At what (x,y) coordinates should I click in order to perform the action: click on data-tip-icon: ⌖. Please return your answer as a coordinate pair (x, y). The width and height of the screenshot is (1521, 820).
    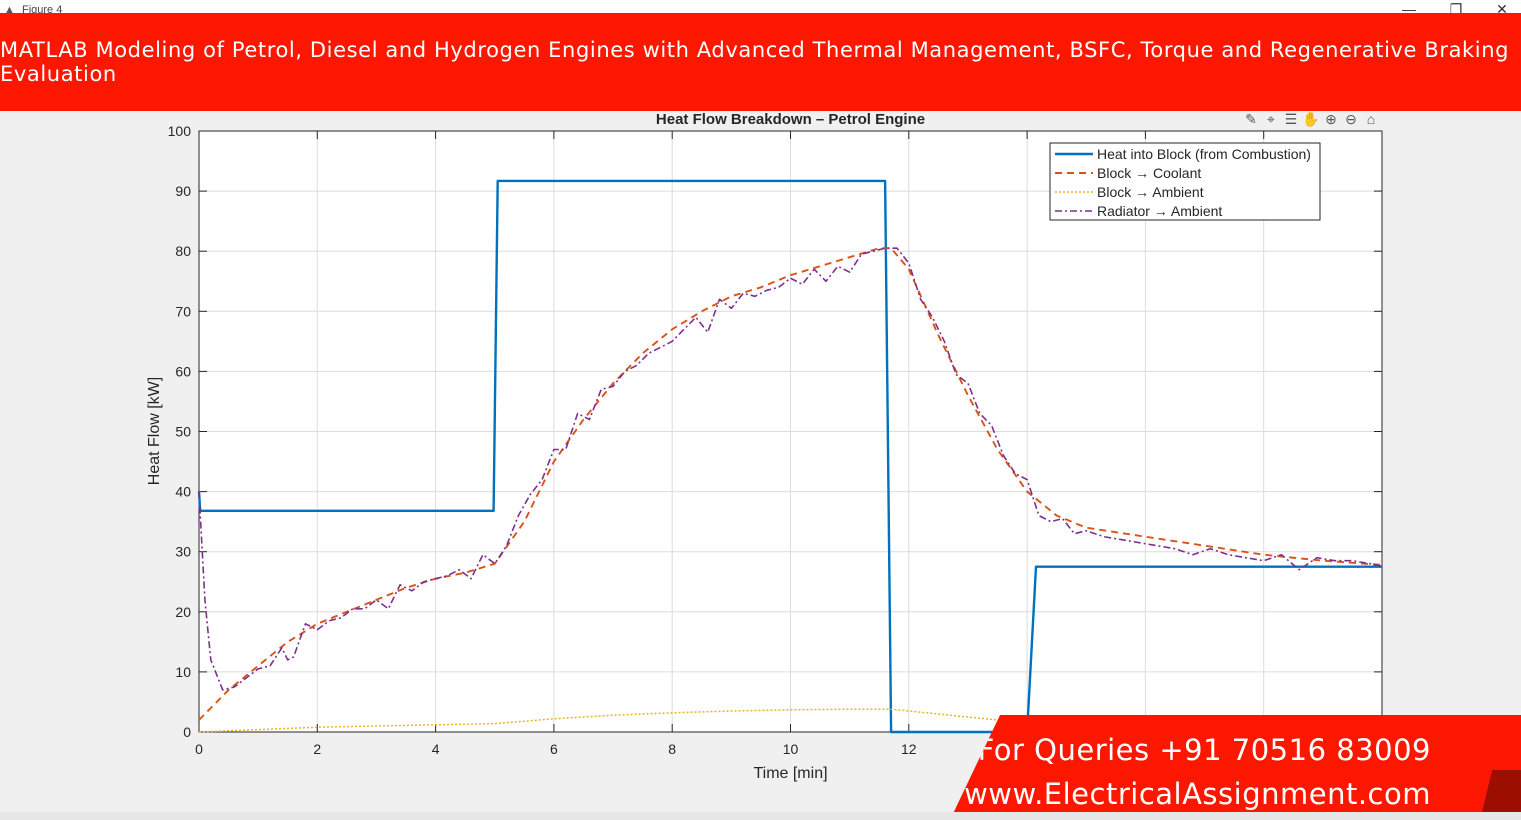
    Looking at the image, I should click on (1271, 119).